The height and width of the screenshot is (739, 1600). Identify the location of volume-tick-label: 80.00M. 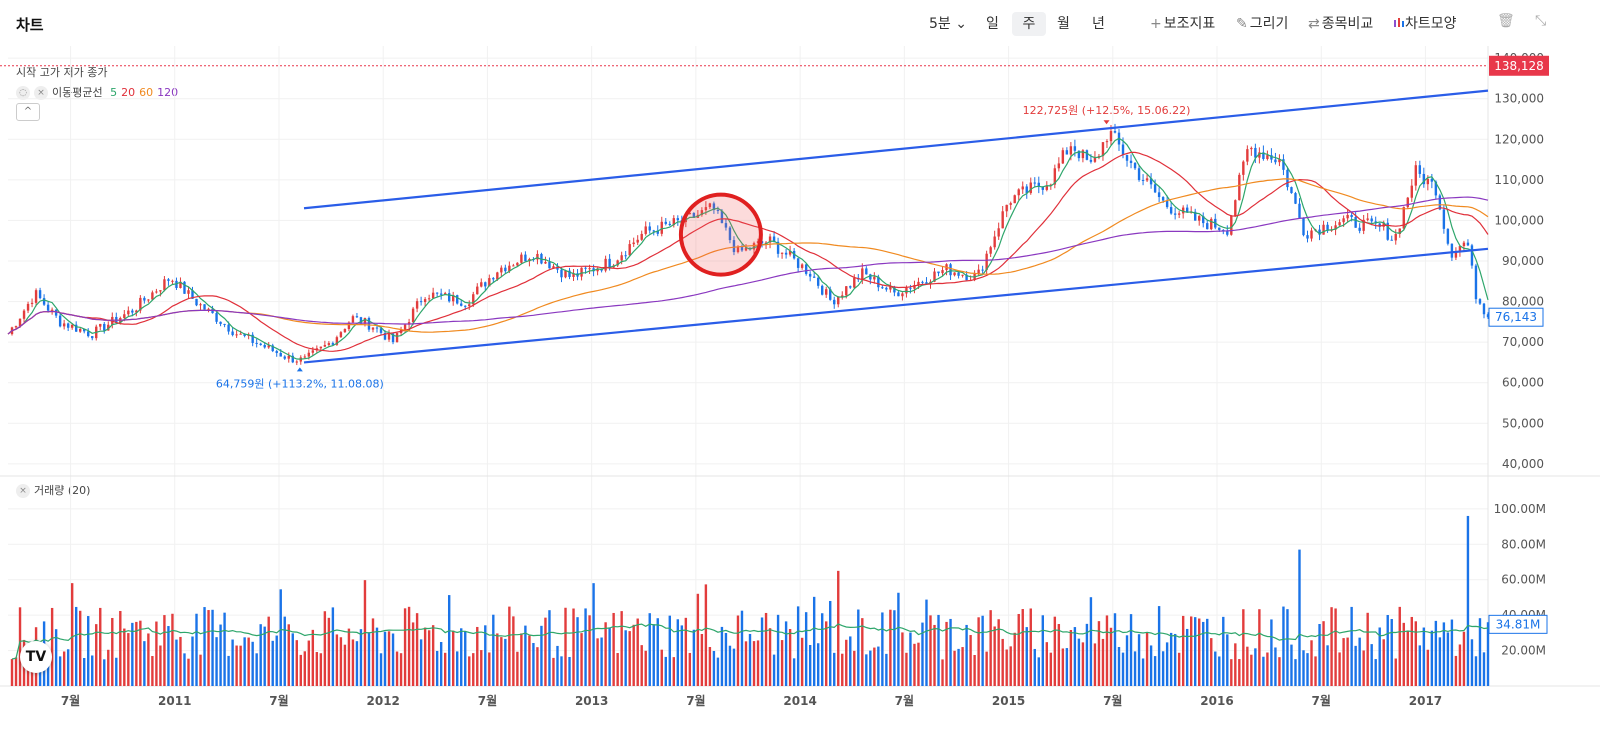
(1523, 544).